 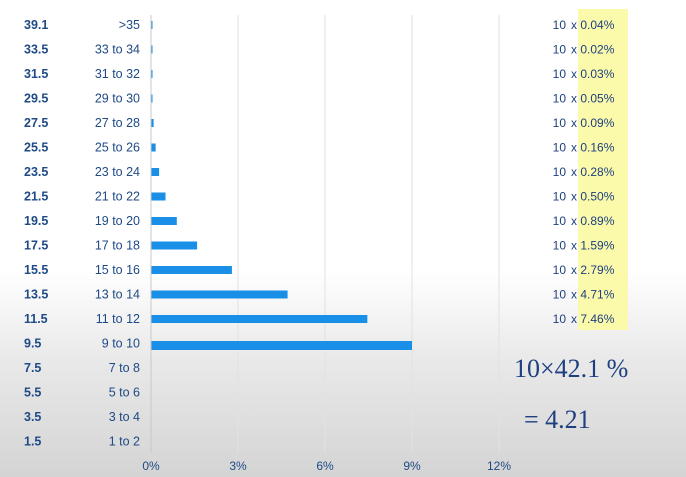 What do you see at coordinates (117, 50) in the screenshot?
I see `category-label: 33 to 34` at bounding box center [117, 50].